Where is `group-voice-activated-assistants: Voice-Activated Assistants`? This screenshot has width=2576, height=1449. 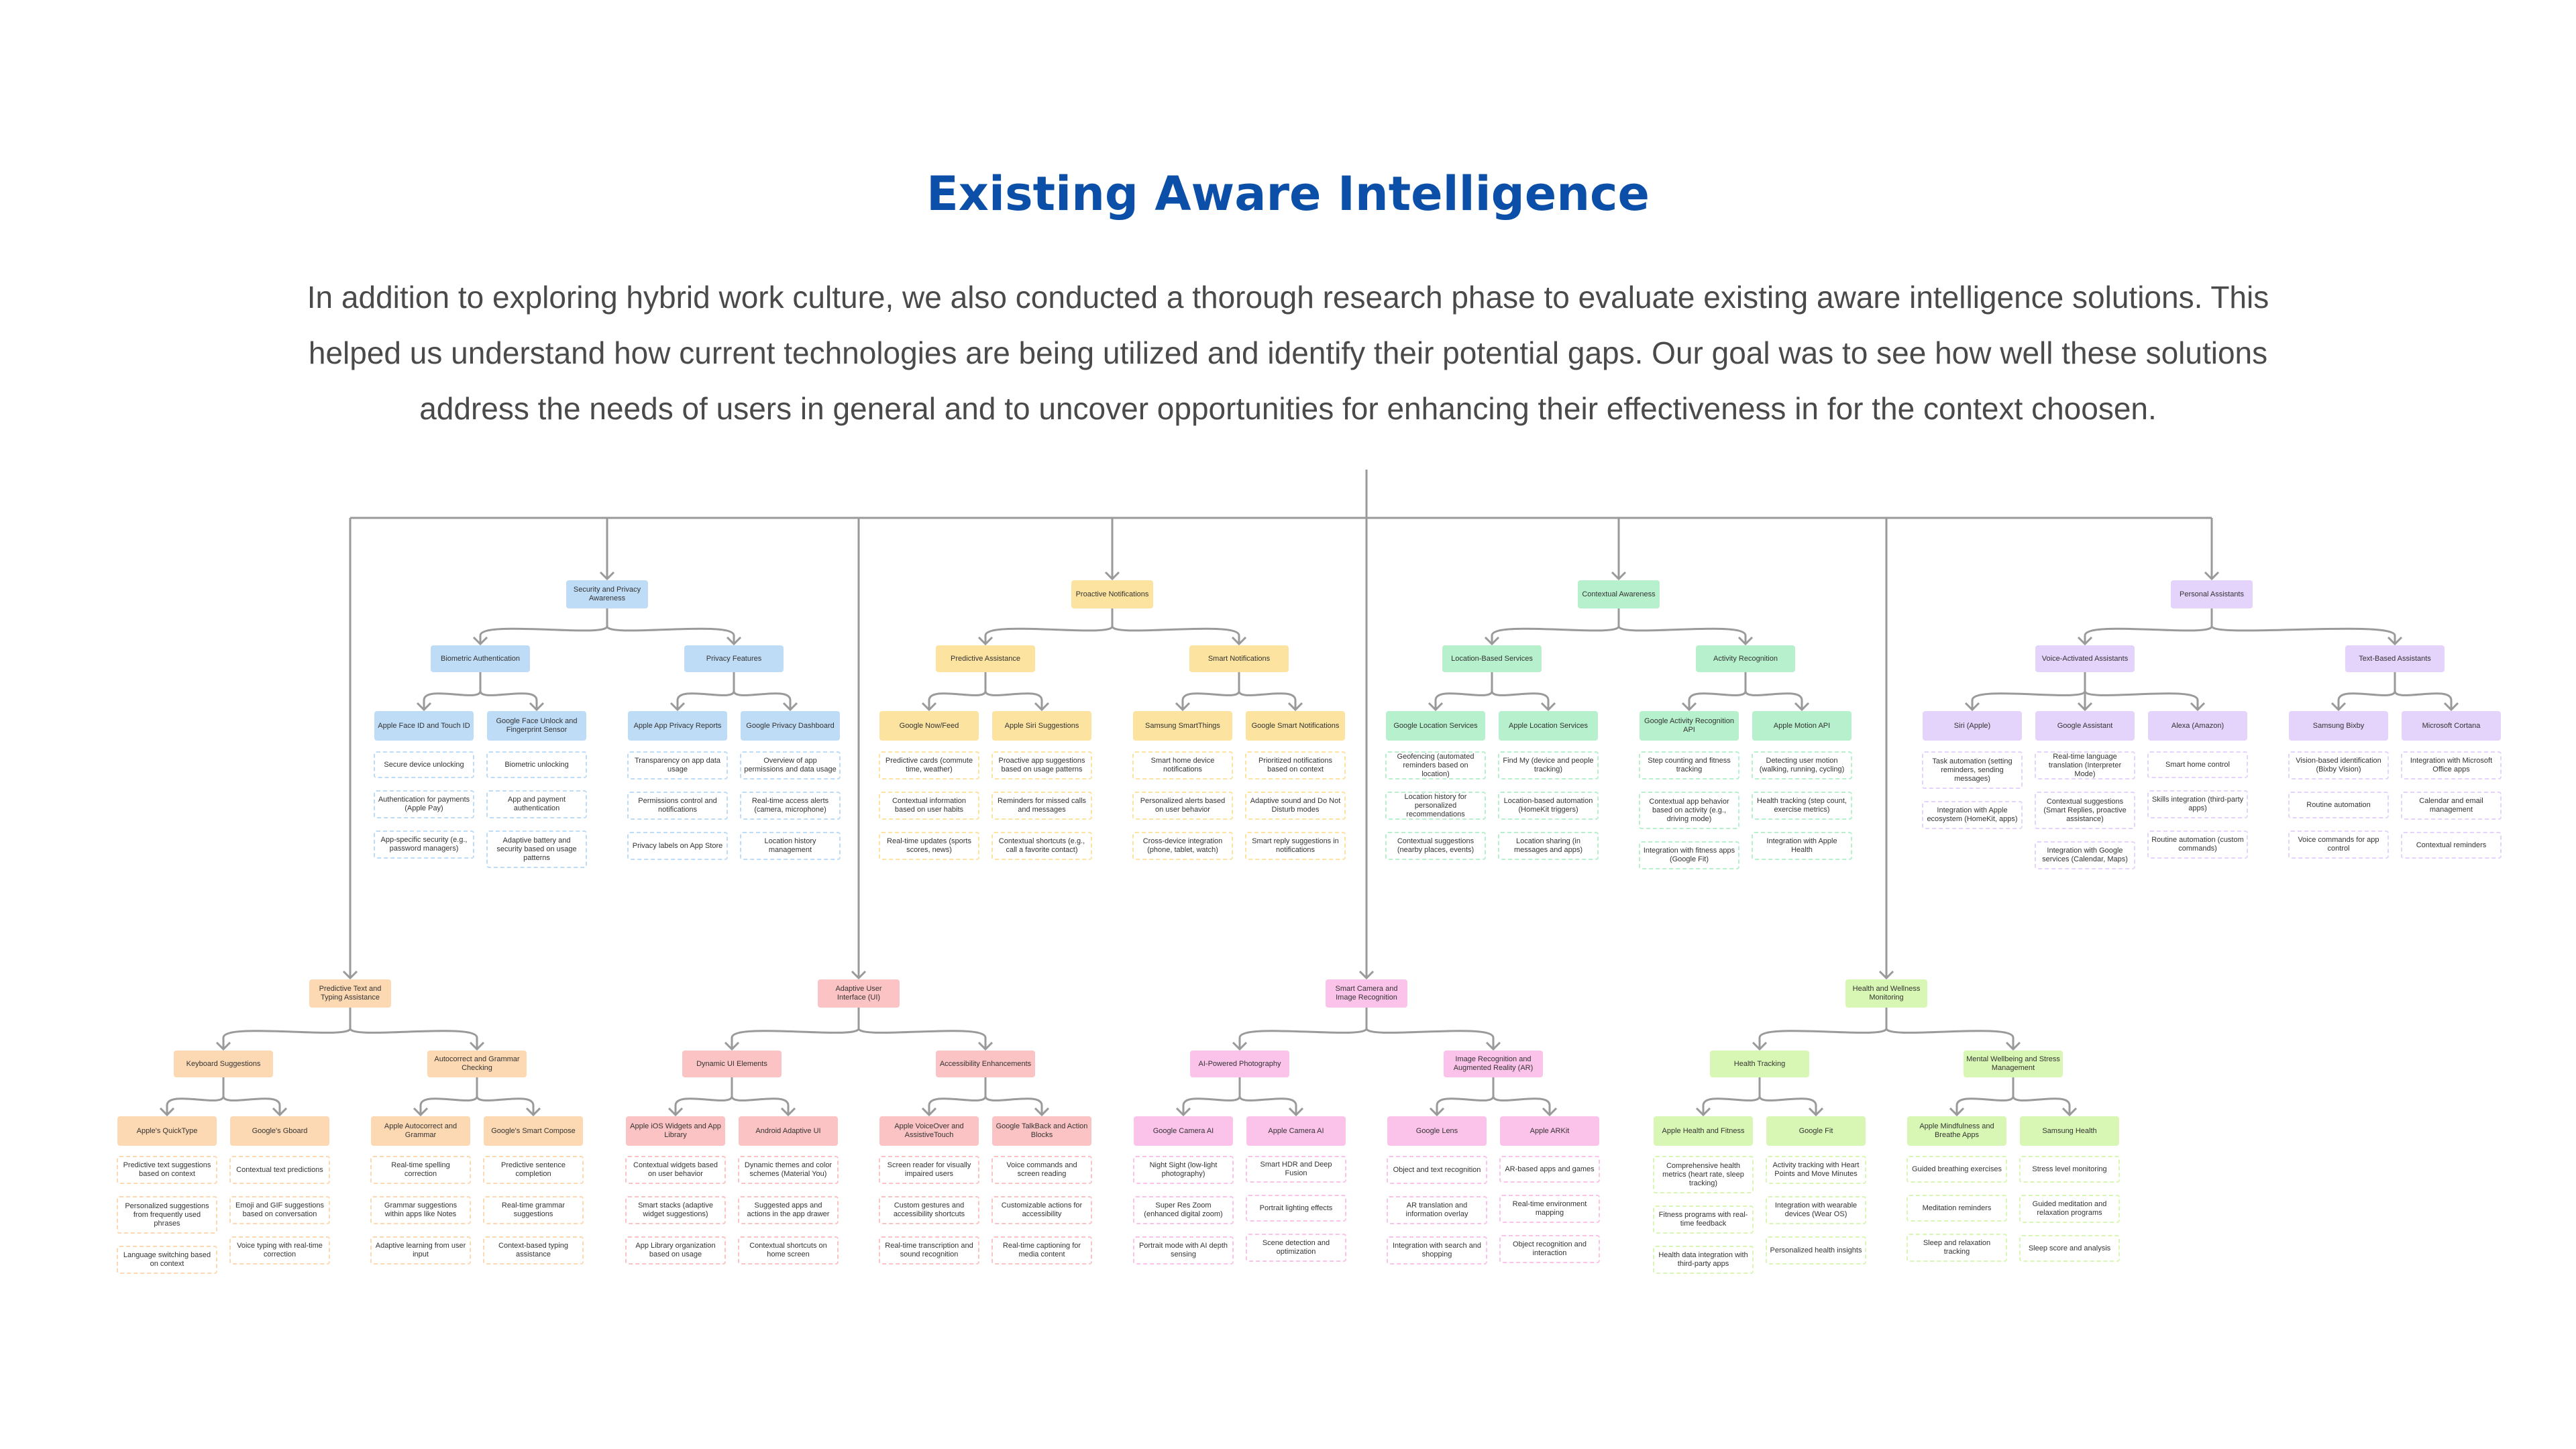
group-voice-activated-assistants: Voice-Activated Assistants is located at coordinates (2085, 658).